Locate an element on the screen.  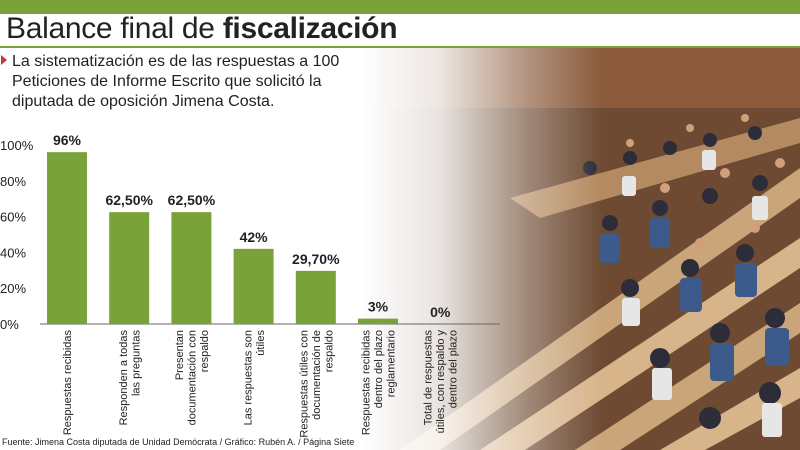
category-label: Respuestas recibidas is located at coordinates (68, 383).